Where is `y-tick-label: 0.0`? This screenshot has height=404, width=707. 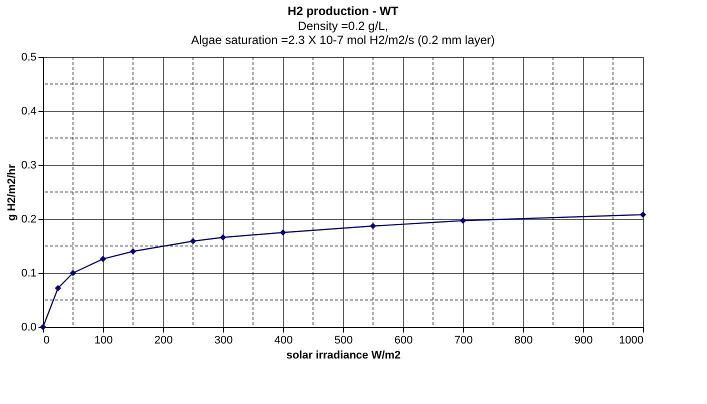 y-tick-label: 0.0 is located at coordinates (28, 328).